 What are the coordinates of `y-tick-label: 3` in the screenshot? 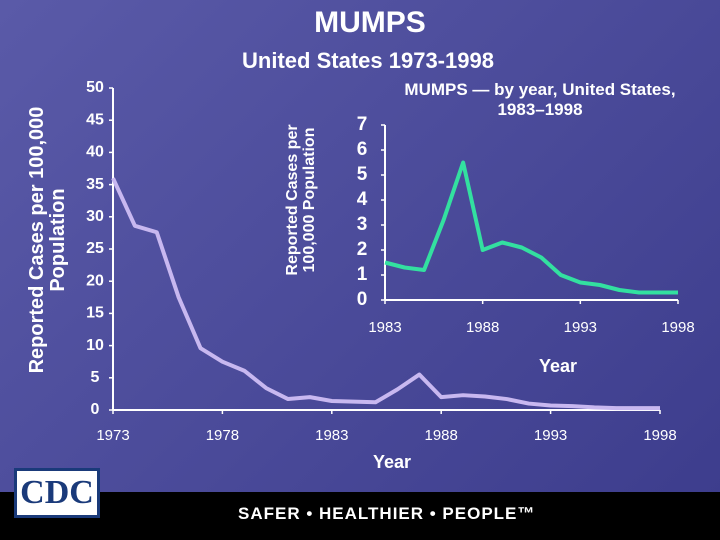 It's located at (362, 224).